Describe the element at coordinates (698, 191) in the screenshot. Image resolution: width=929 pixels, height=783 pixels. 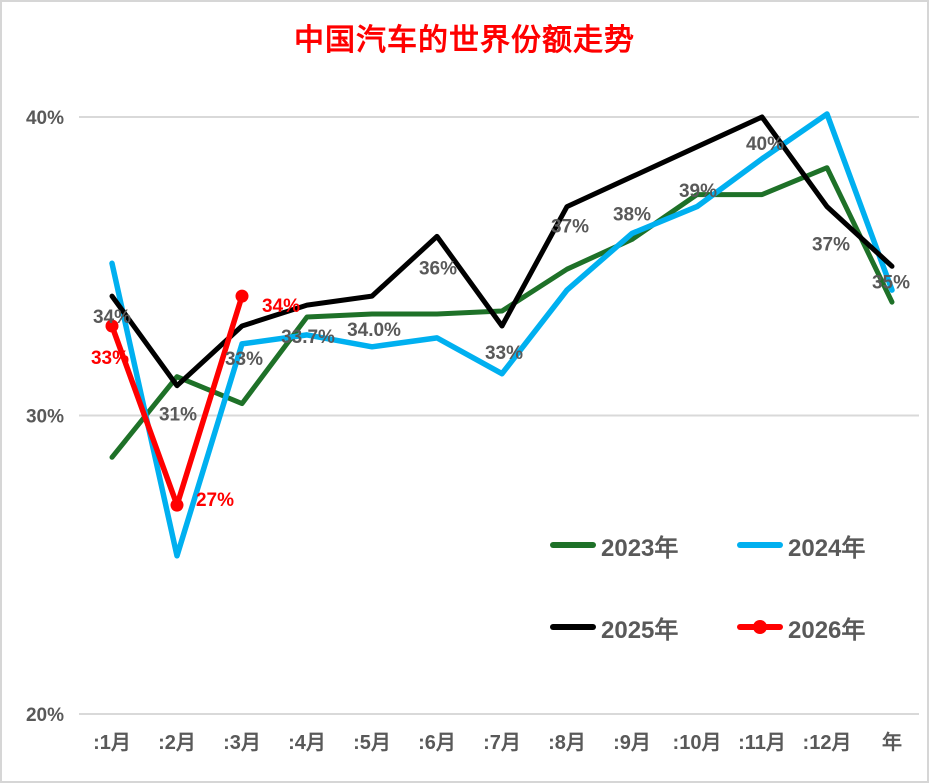
I see `data-label: 39%` at that location.